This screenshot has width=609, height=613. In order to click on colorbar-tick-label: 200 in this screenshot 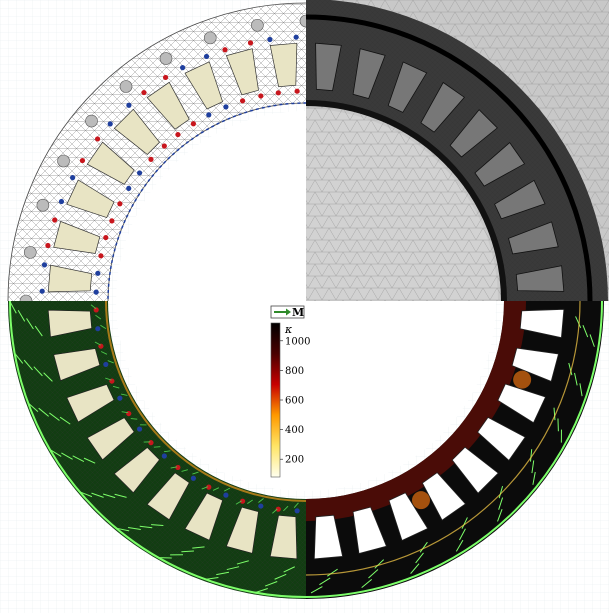, I will do `click(294, 460)`.